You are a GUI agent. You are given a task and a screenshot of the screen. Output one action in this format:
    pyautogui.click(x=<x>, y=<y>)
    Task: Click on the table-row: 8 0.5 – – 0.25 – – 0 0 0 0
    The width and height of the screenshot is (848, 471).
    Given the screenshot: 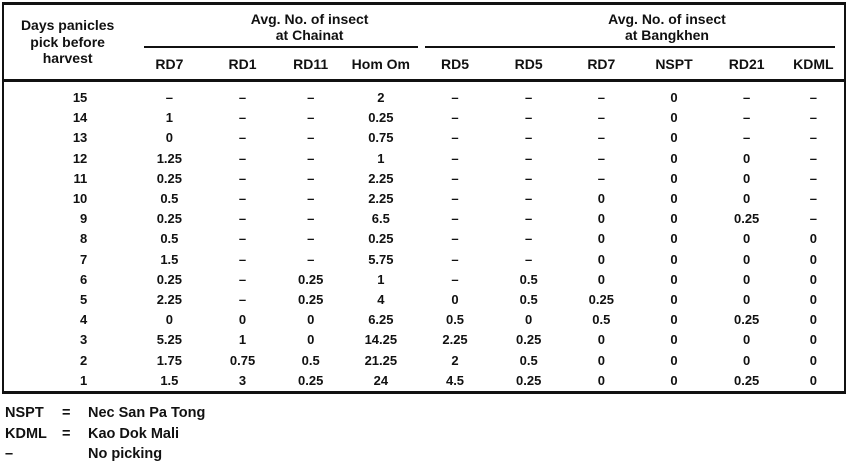 What is the action you would take?
    pyautogui.click(x=424, y=239)
    